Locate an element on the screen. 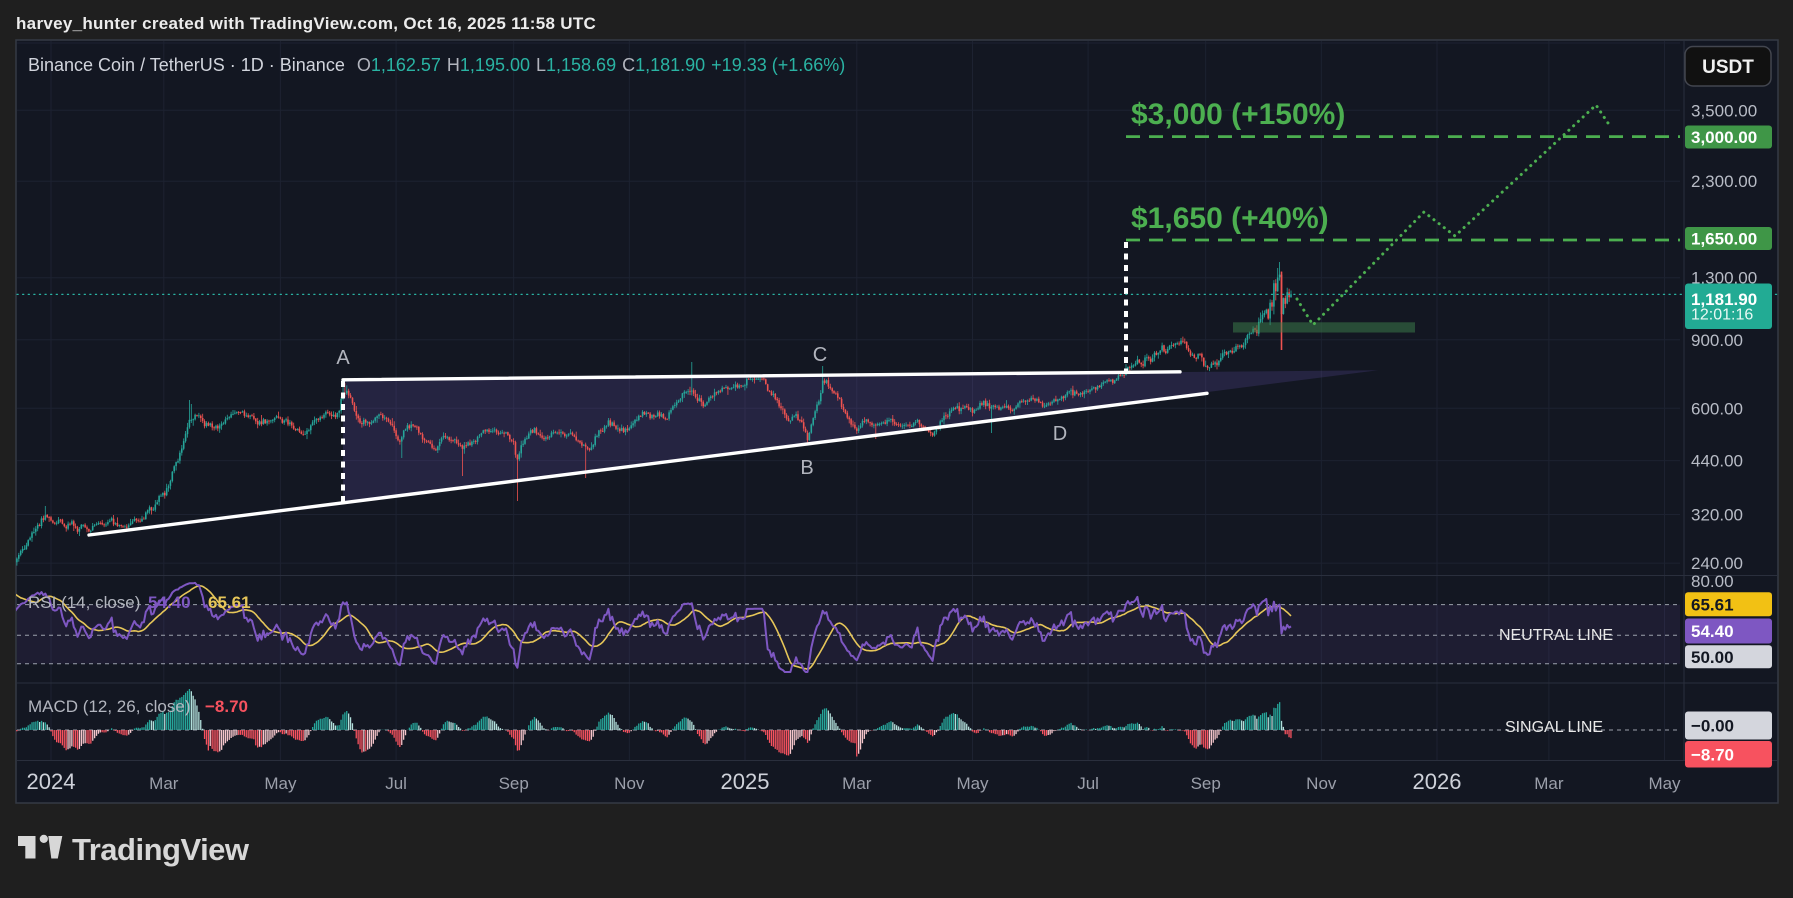  svg-text: 240.00 is located at coordinates (1717, 563).